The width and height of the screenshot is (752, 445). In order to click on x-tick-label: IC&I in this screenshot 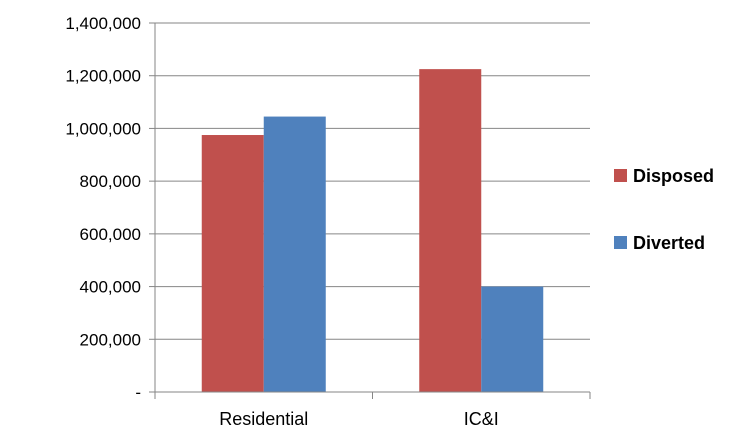, I will do `click(481, 419)`.